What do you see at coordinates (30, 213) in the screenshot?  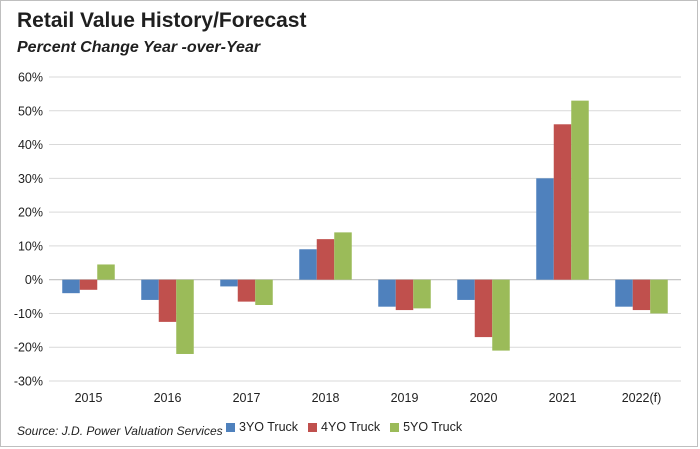 I see `y-tick-label: 20%` at bounding box center [30, 213].